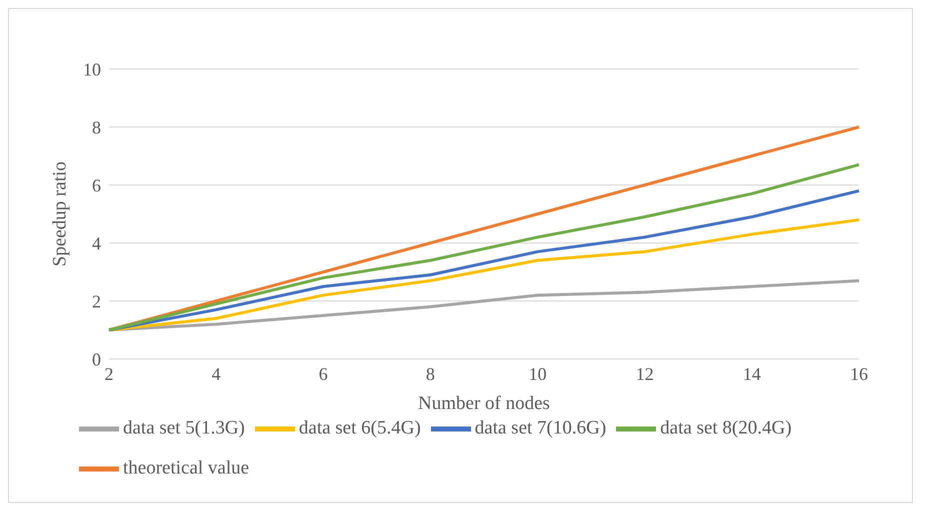  What do you see at coordinates (323, 374) in the screenshot?
I see `x-tick-label: 6` at bounding box center [323, 374].